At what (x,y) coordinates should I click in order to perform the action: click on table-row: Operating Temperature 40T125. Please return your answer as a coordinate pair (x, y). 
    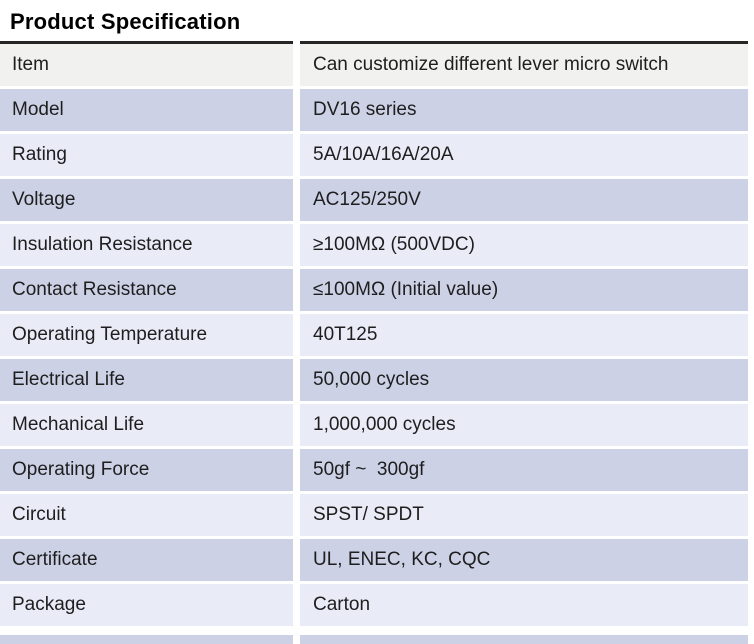
    Looking at the image, I should click on (374, 335).